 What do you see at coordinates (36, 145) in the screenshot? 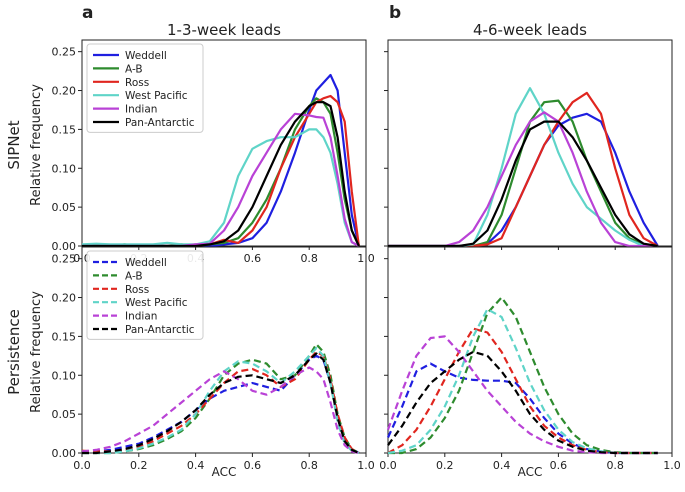
I see `ylabel-top: Relative frequency` at bounding box center [36, 145].